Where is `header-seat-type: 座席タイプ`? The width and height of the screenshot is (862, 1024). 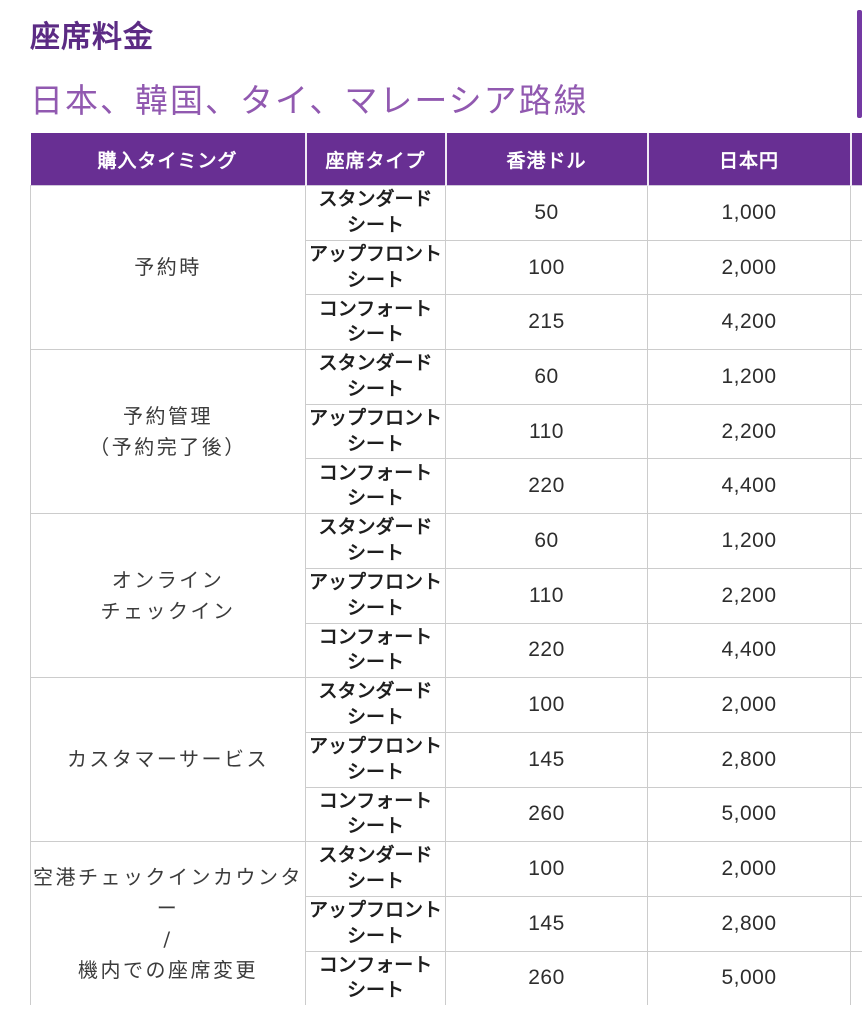
header-seat-type: 座席タイプ is located at coordinates (376, 159).